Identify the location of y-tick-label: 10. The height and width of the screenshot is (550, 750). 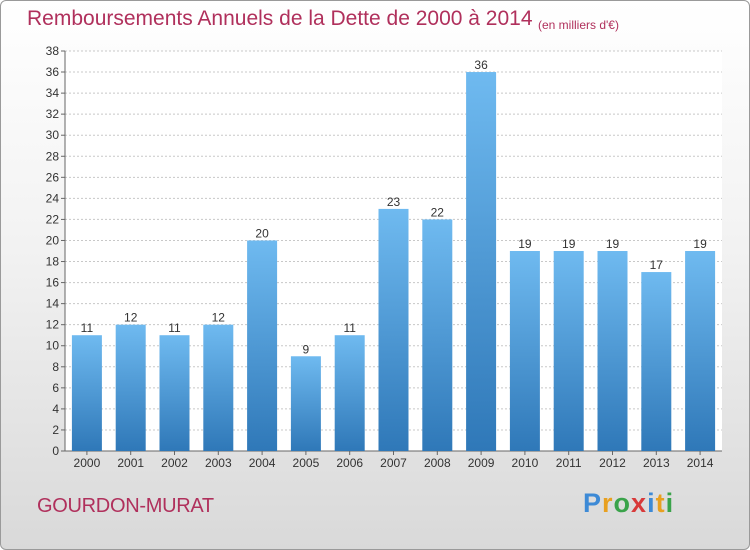
(53, 346).